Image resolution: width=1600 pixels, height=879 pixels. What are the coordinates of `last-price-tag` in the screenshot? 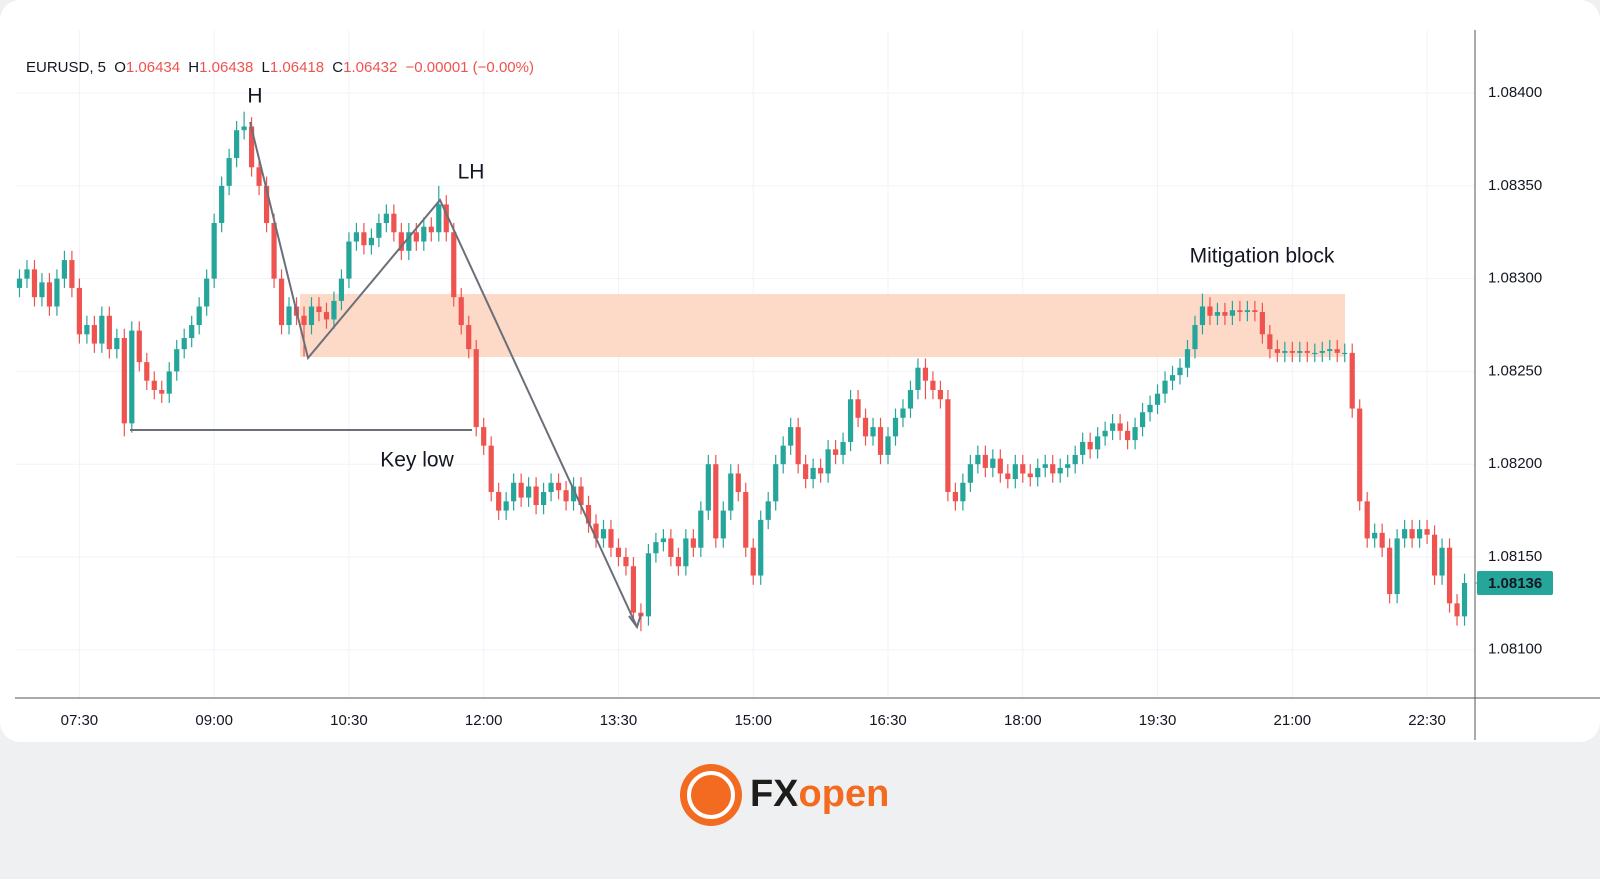 It's located at (1515, 582).